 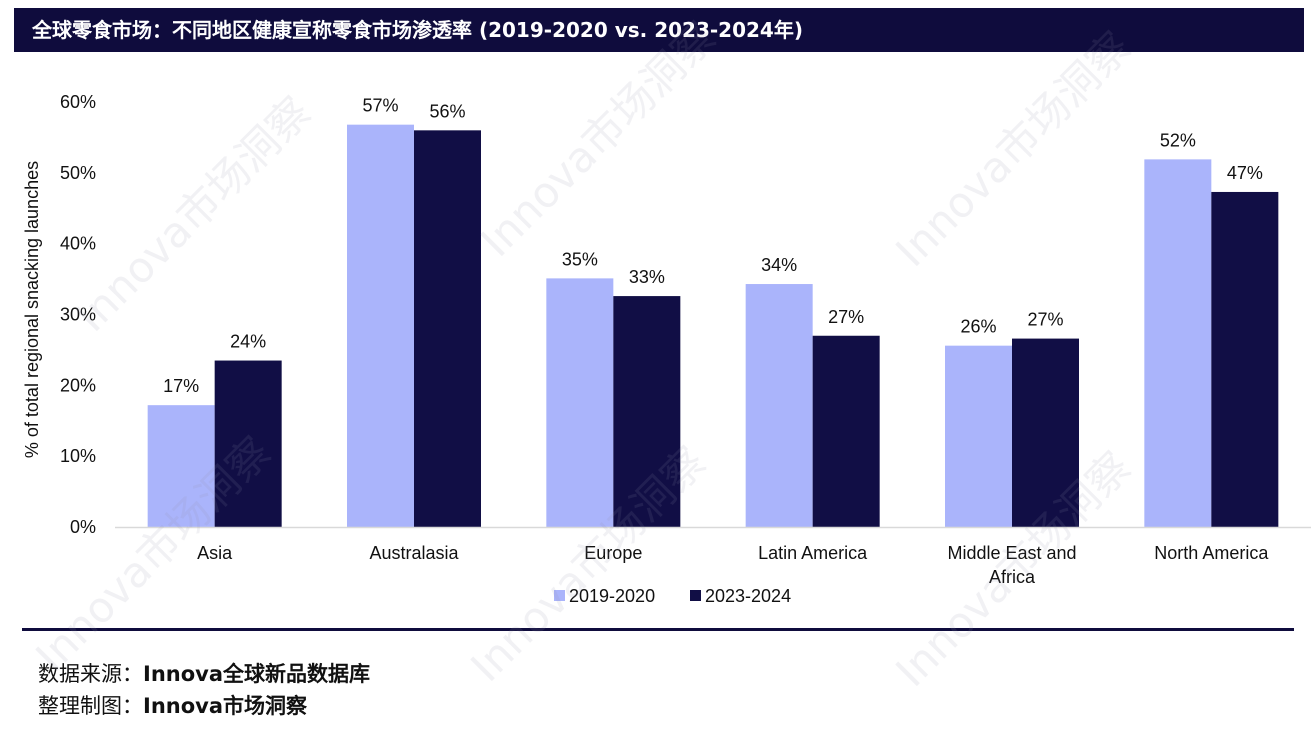 What do you see at coordinates (559, 595) in the screenshot?
I see `legend-swatch-2019-2020` at bounding box center [559, 595].